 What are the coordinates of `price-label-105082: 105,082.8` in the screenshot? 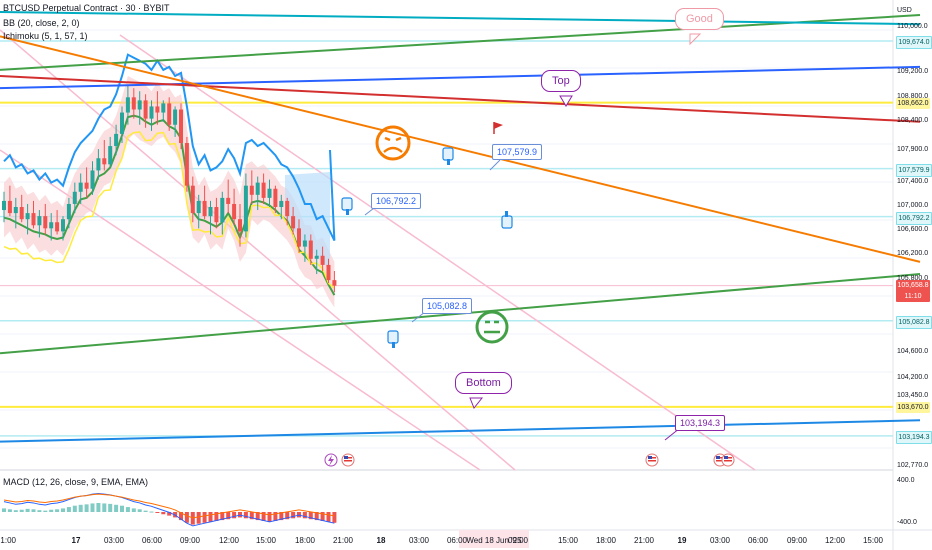 It's located at (447, 306).